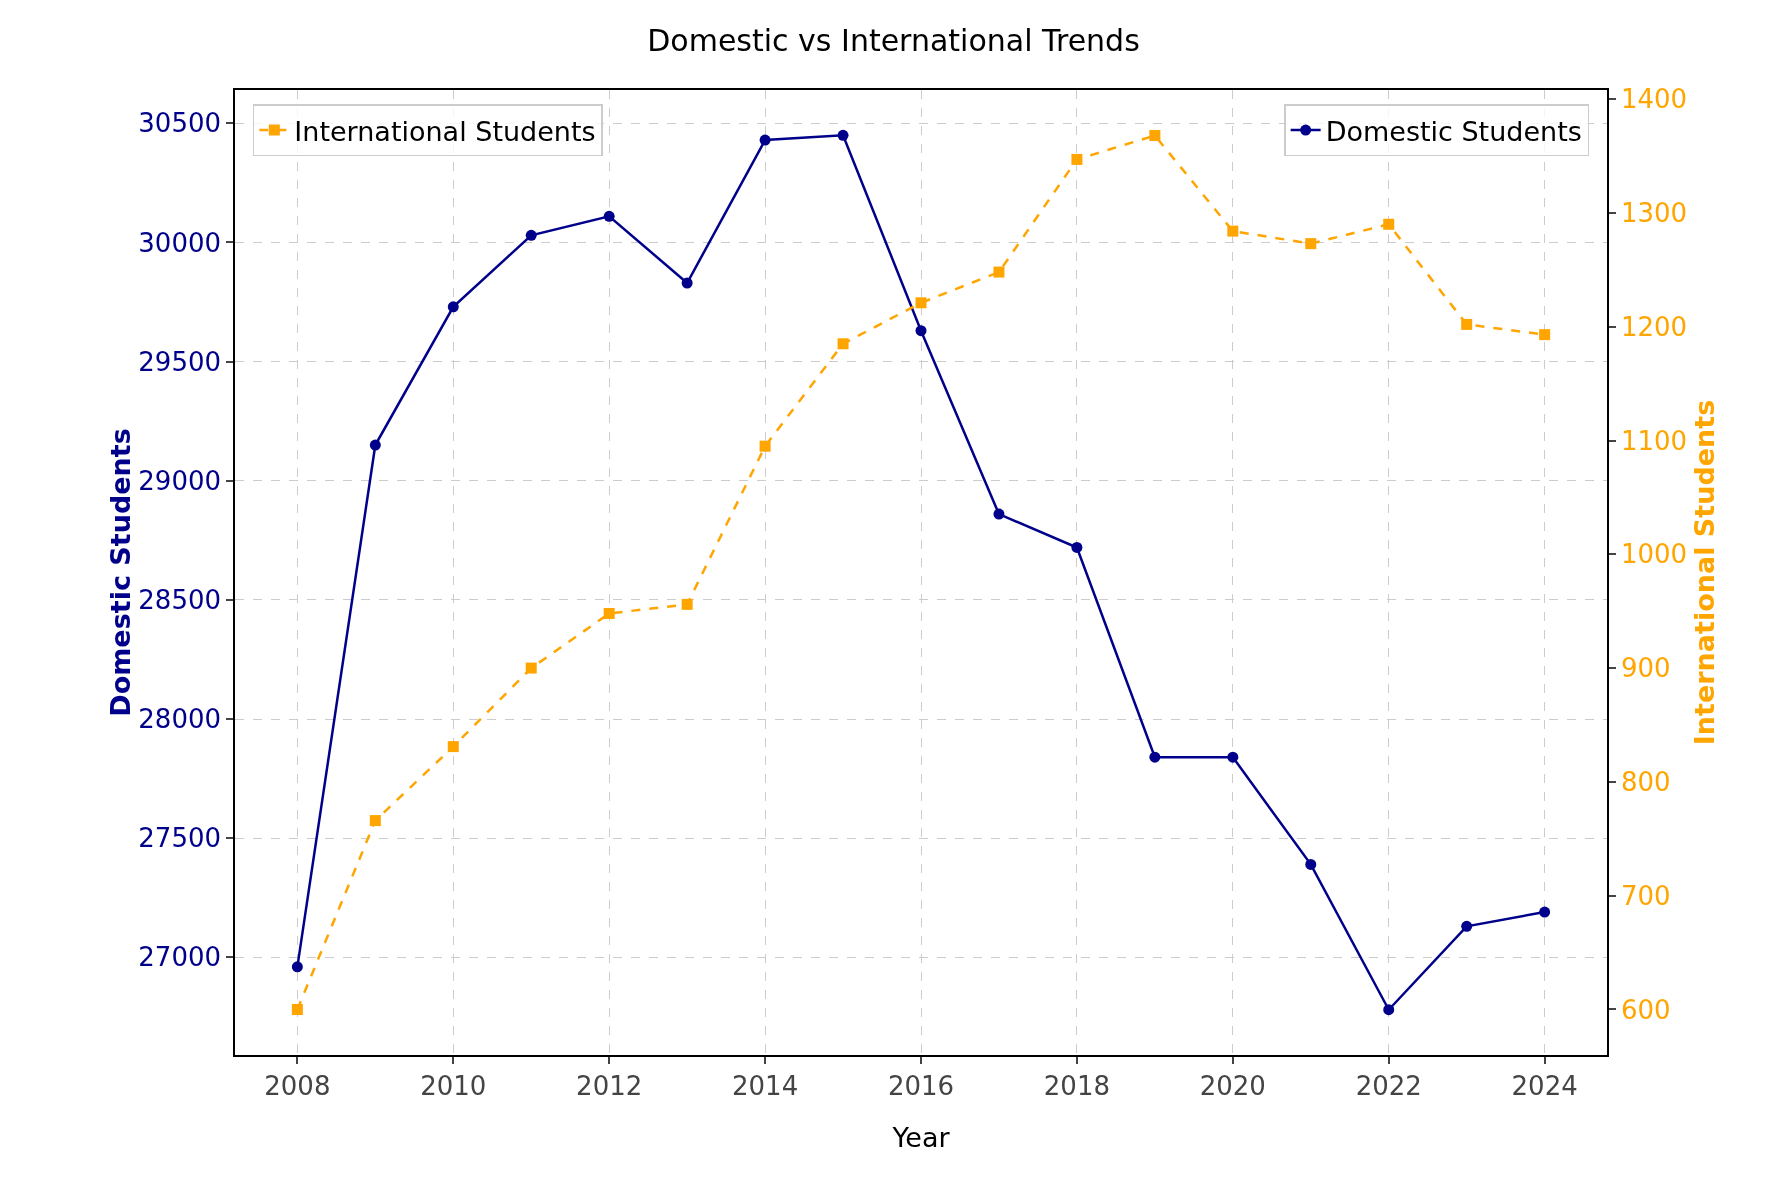  I want to click on y2-tick-label: 700, so click(1645, 895).